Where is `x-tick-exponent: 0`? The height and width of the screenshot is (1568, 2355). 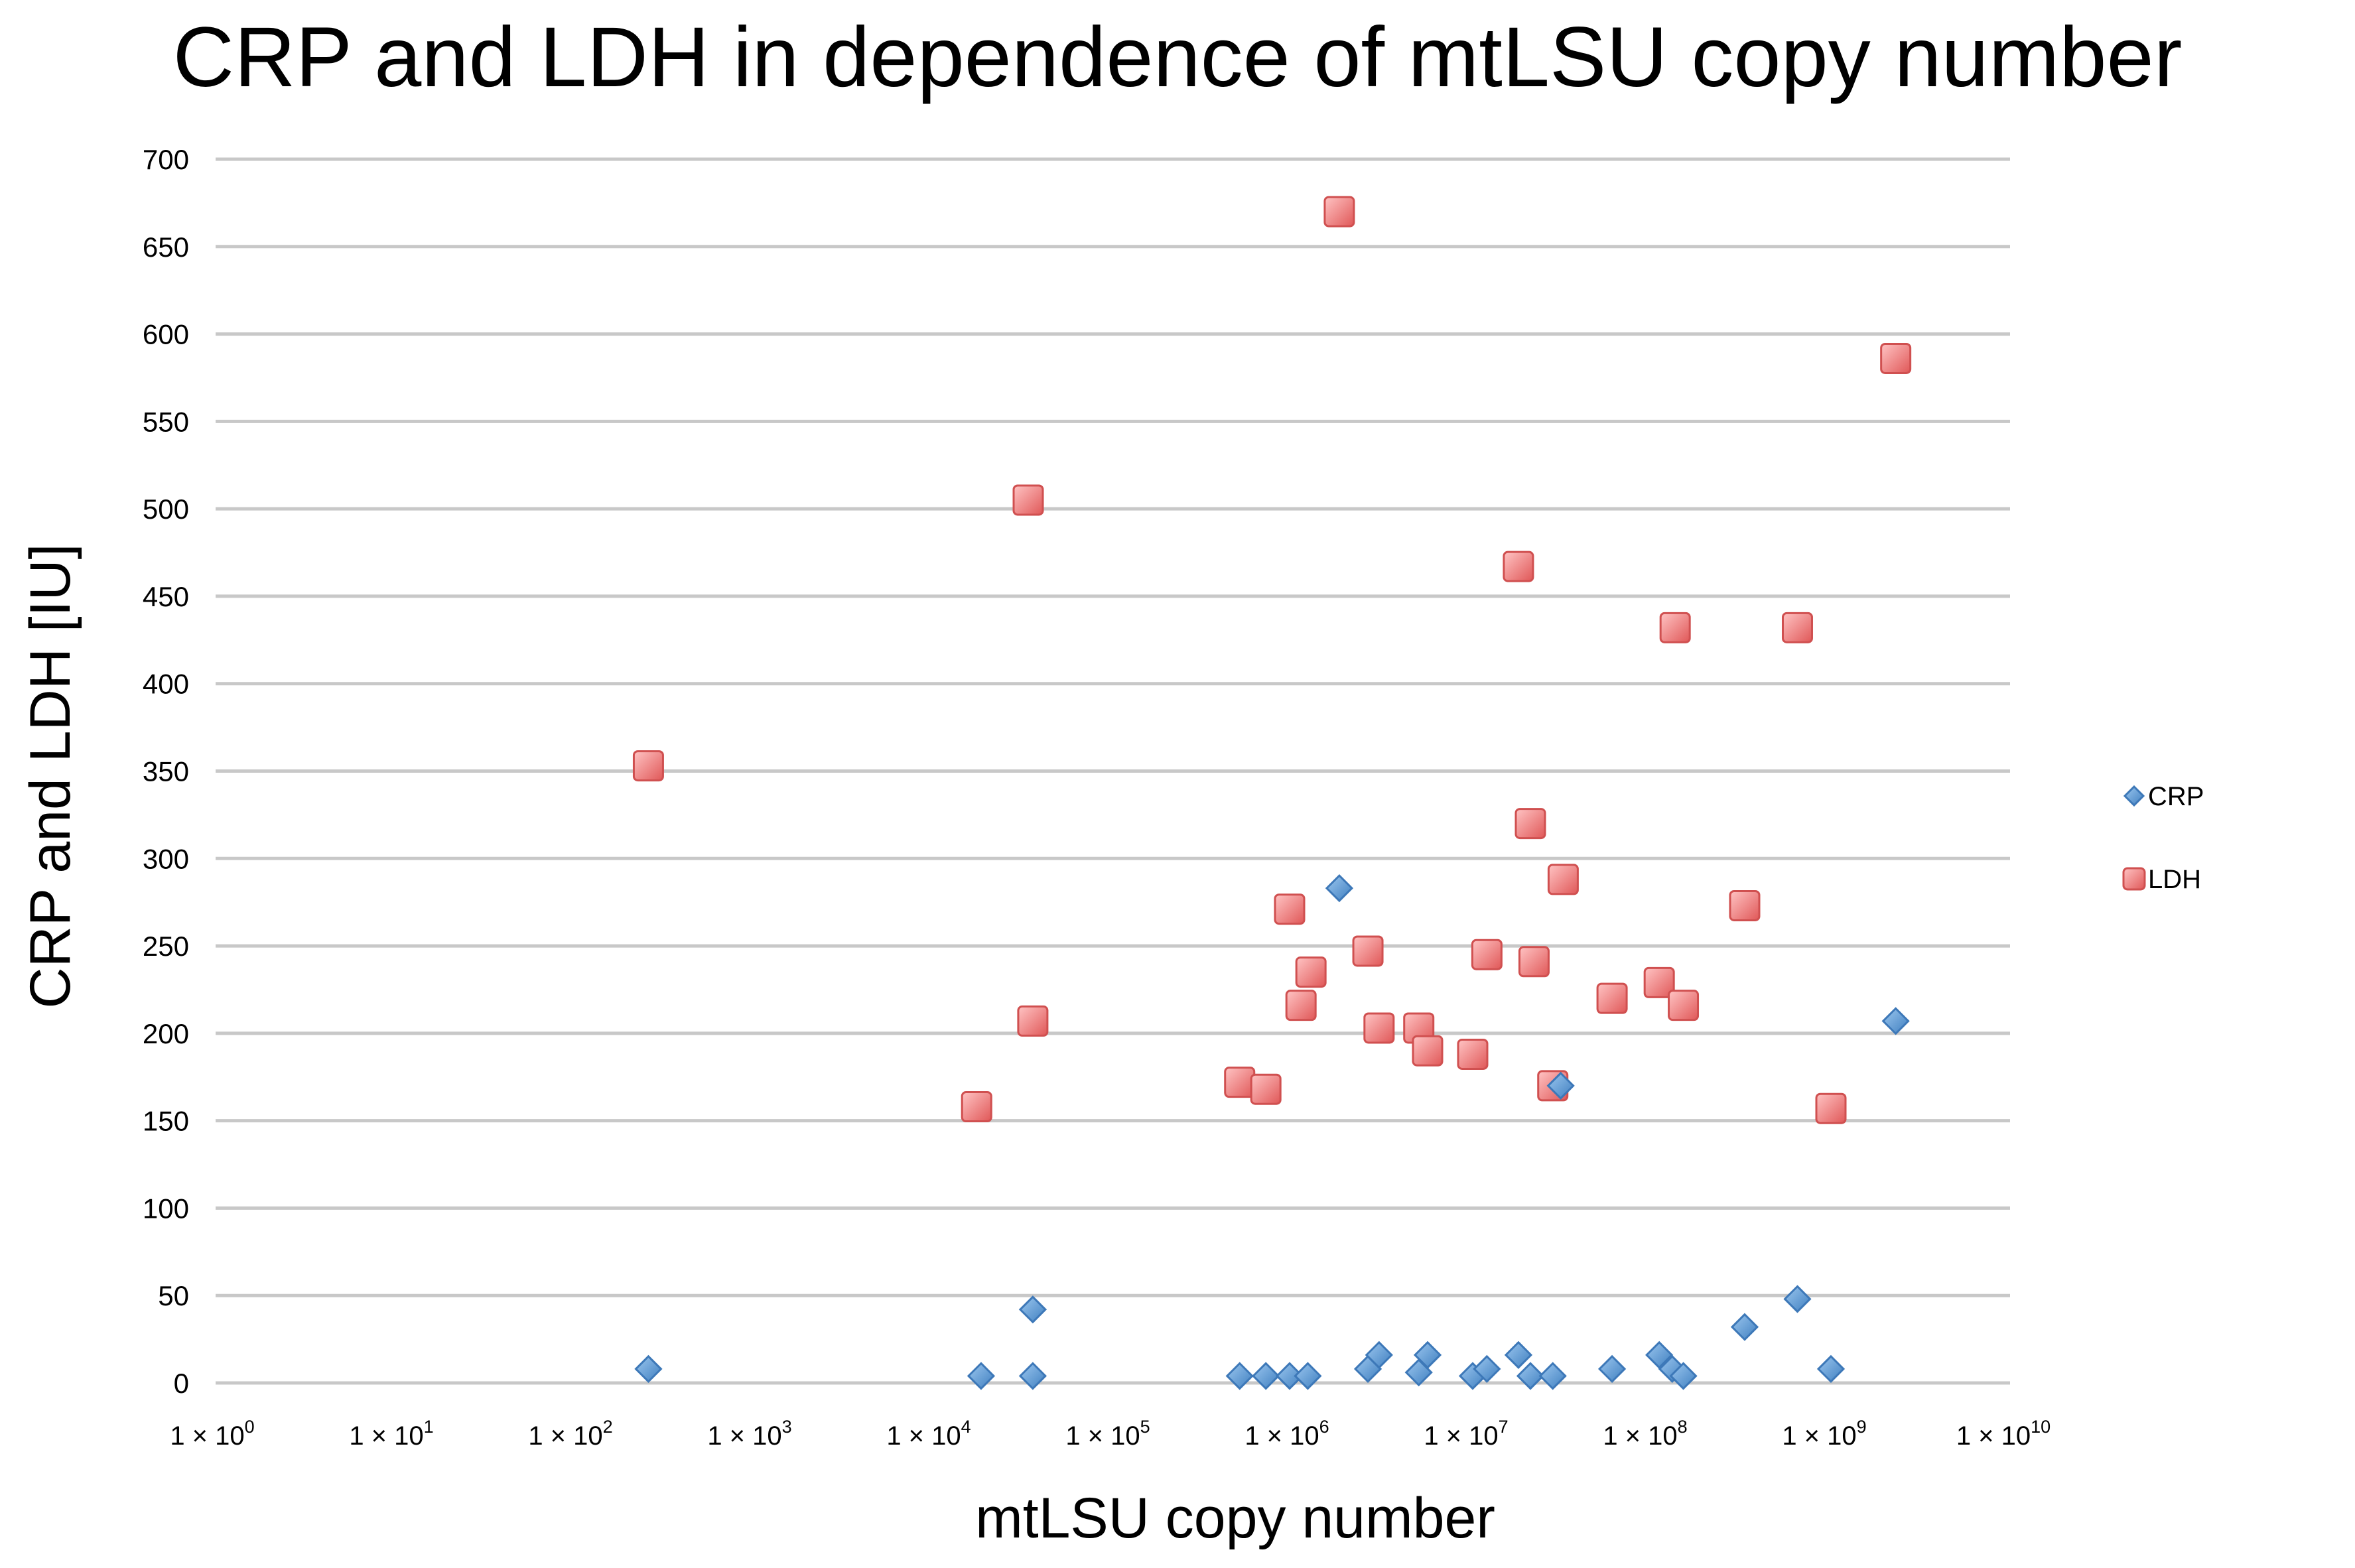 x-tick-exponent: 0 is located at coordinates (250, 1427).